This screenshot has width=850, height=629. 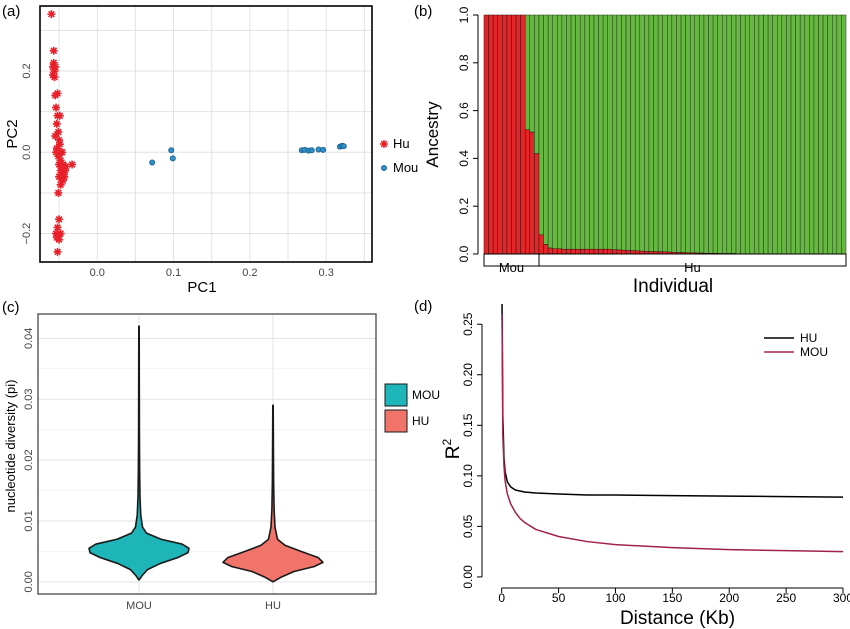 What do you see at coordinates (729, 598) in the screenshot?
I see `x-tick-label-d: 200` at bounding box center [729, 598].